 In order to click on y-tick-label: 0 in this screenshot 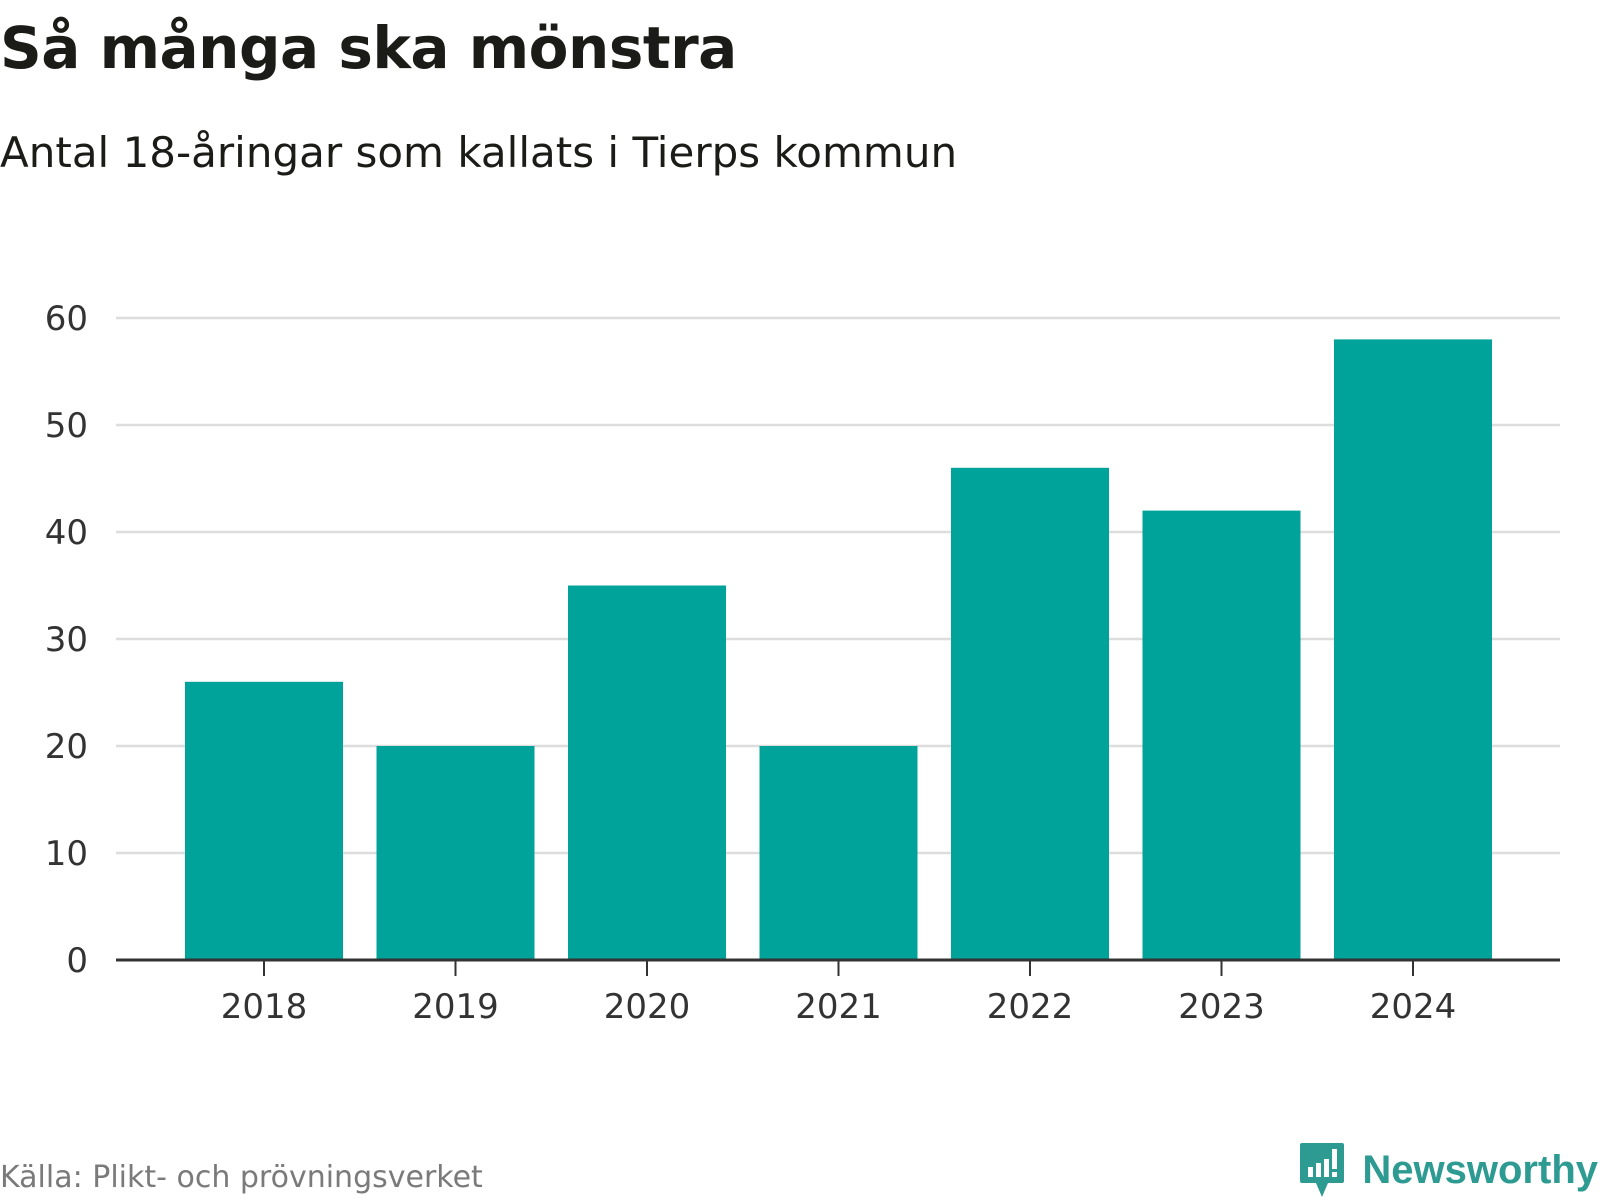, I will do `click(77, 961)`.